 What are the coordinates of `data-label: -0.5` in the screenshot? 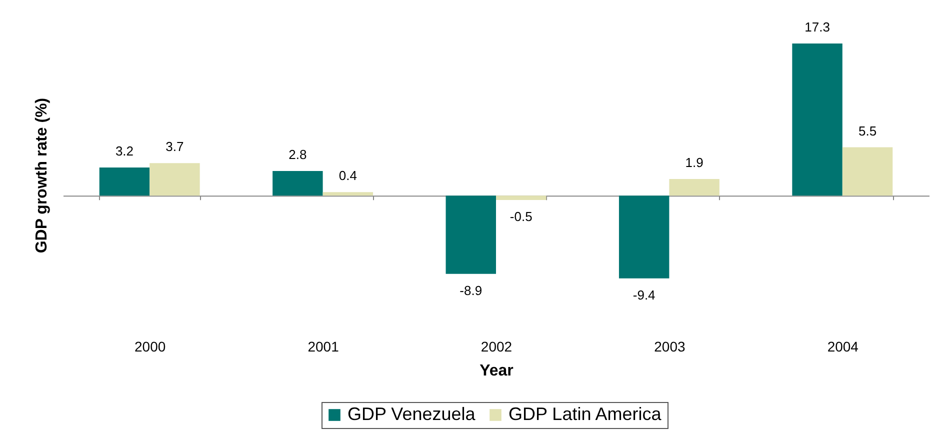 It's located at (521, 216).